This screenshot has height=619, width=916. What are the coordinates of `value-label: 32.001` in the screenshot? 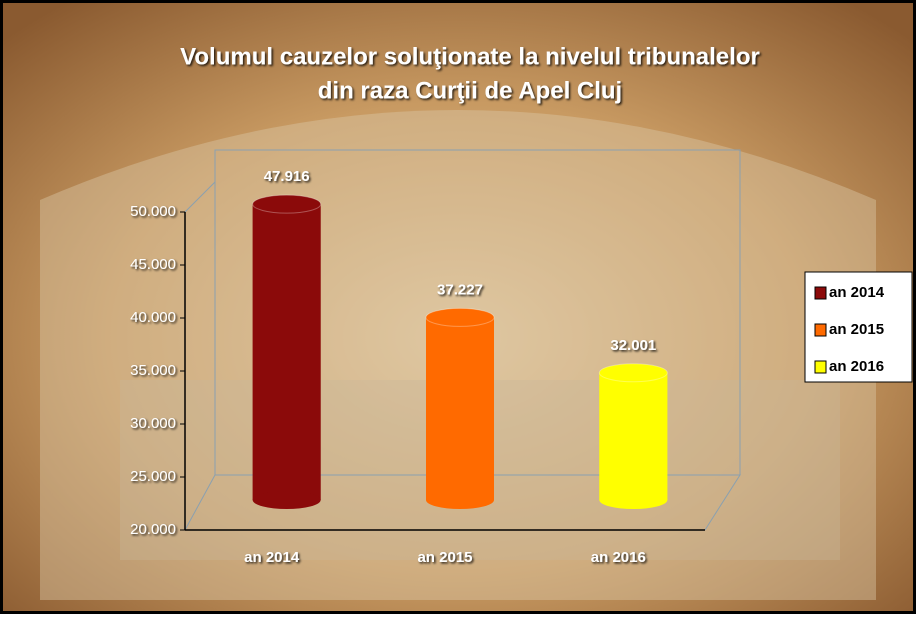 It's located at (633, 345).